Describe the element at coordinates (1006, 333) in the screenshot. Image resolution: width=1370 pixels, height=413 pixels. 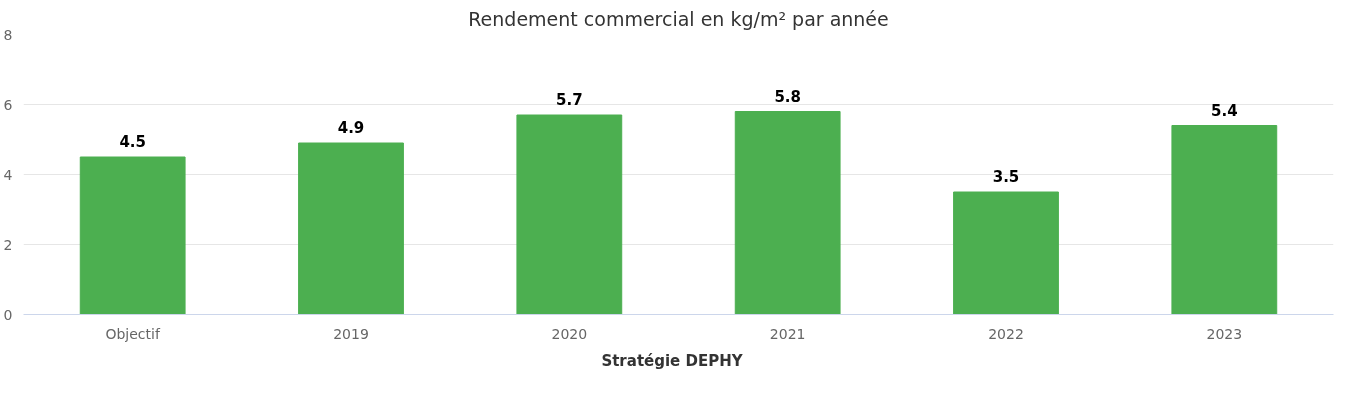
I see `x-tick-label: 2022` at that location.